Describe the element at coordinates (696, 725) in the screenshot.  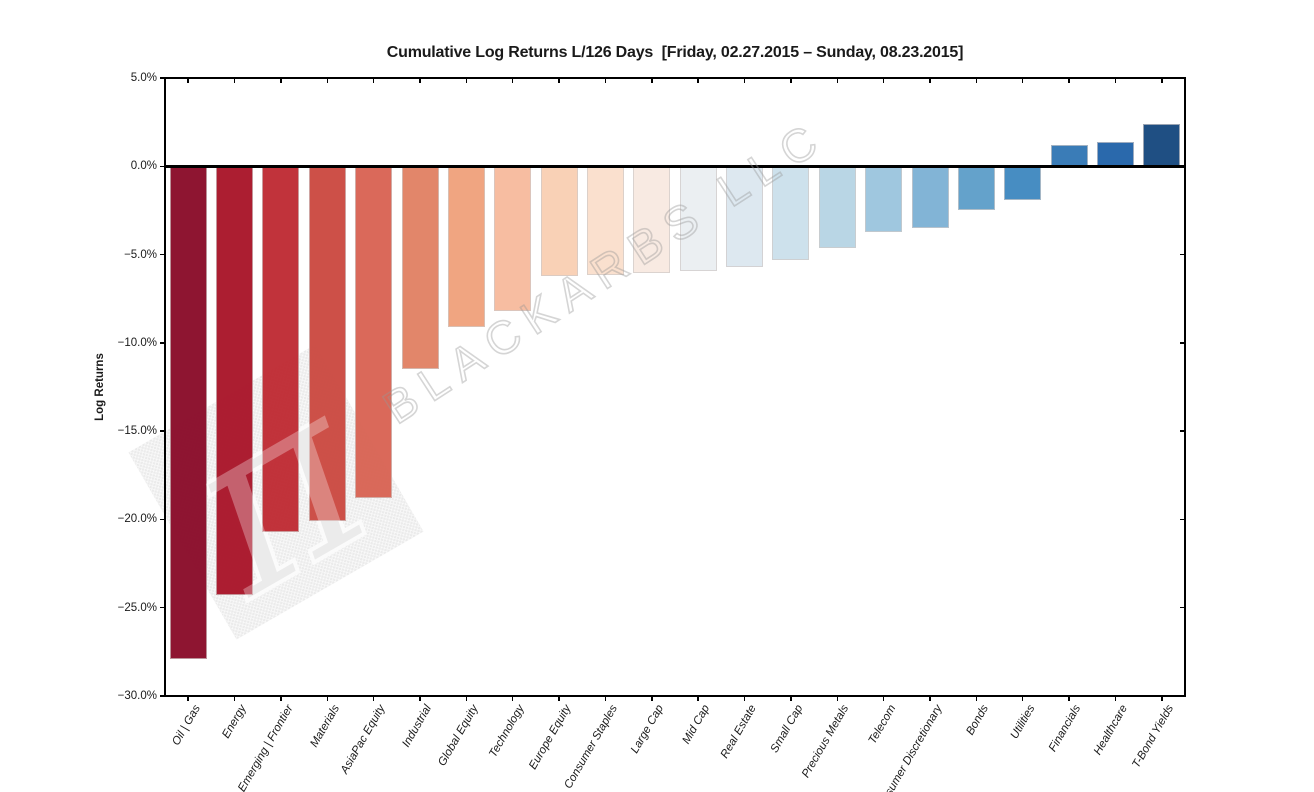
I see `x-tick-label-mid-cap: Mid Cap` at that location.